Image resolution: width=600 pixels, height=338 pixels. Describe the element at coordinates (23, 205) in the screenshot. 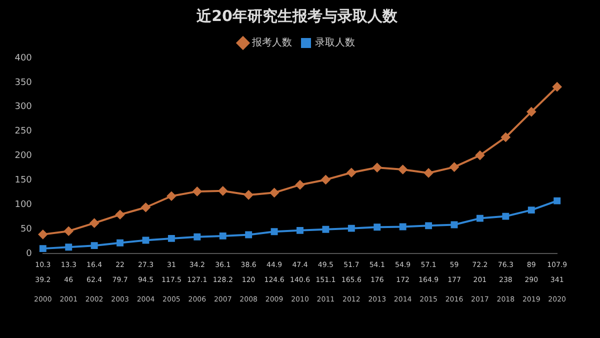

I see `y-tick-label: 100` at that location.